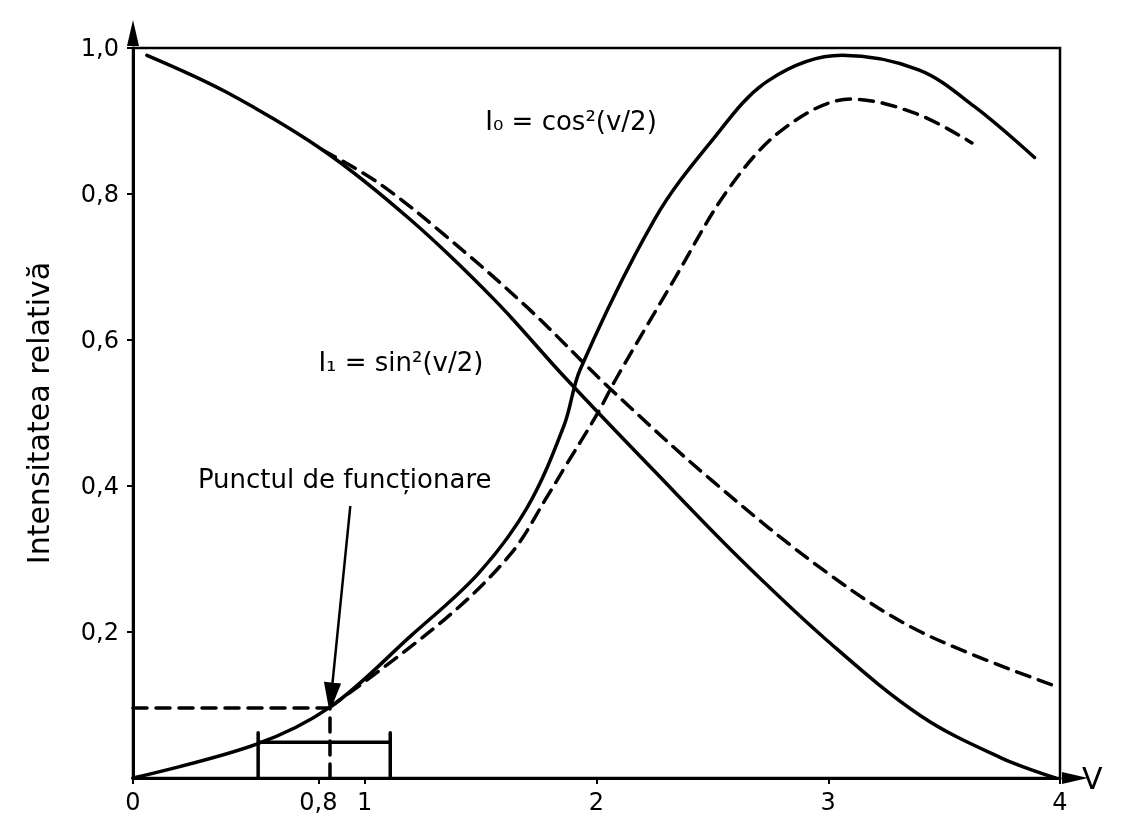 The image size is (1140, 821). I want to click on y-tick-label: 1,0, so click(99, 48).